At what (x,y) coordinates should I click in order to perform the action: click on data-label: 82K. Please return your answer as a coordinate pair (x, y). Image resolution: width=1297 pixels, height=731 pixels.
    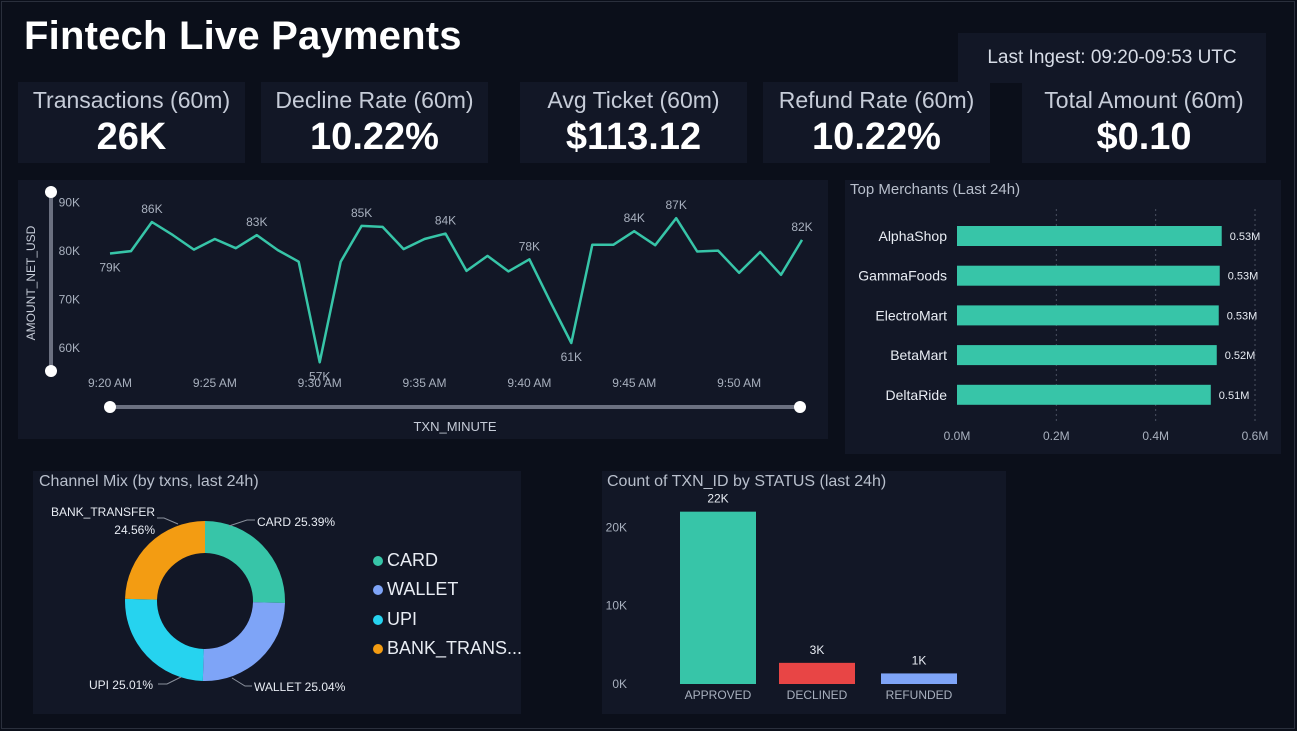
    Looking at the image, I should click on (801, 227).